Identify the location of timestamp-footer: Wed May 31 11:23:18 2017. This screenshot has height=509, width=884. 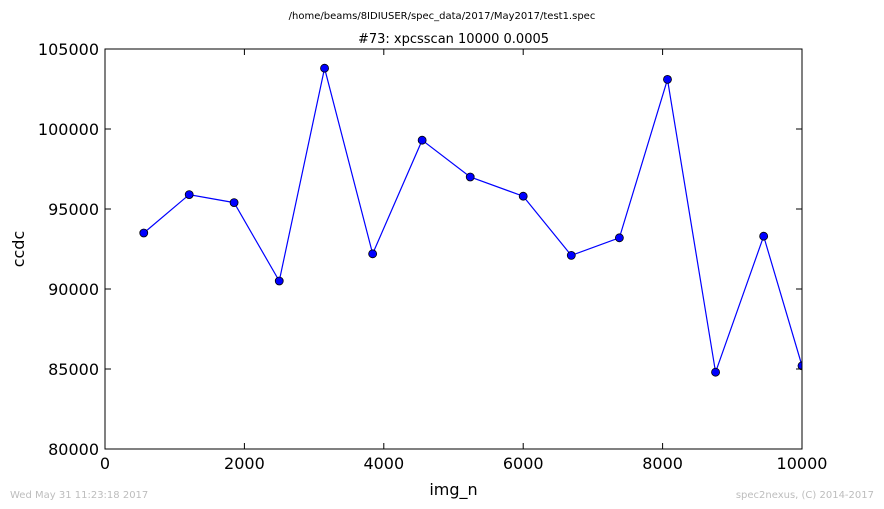
(79, 495).